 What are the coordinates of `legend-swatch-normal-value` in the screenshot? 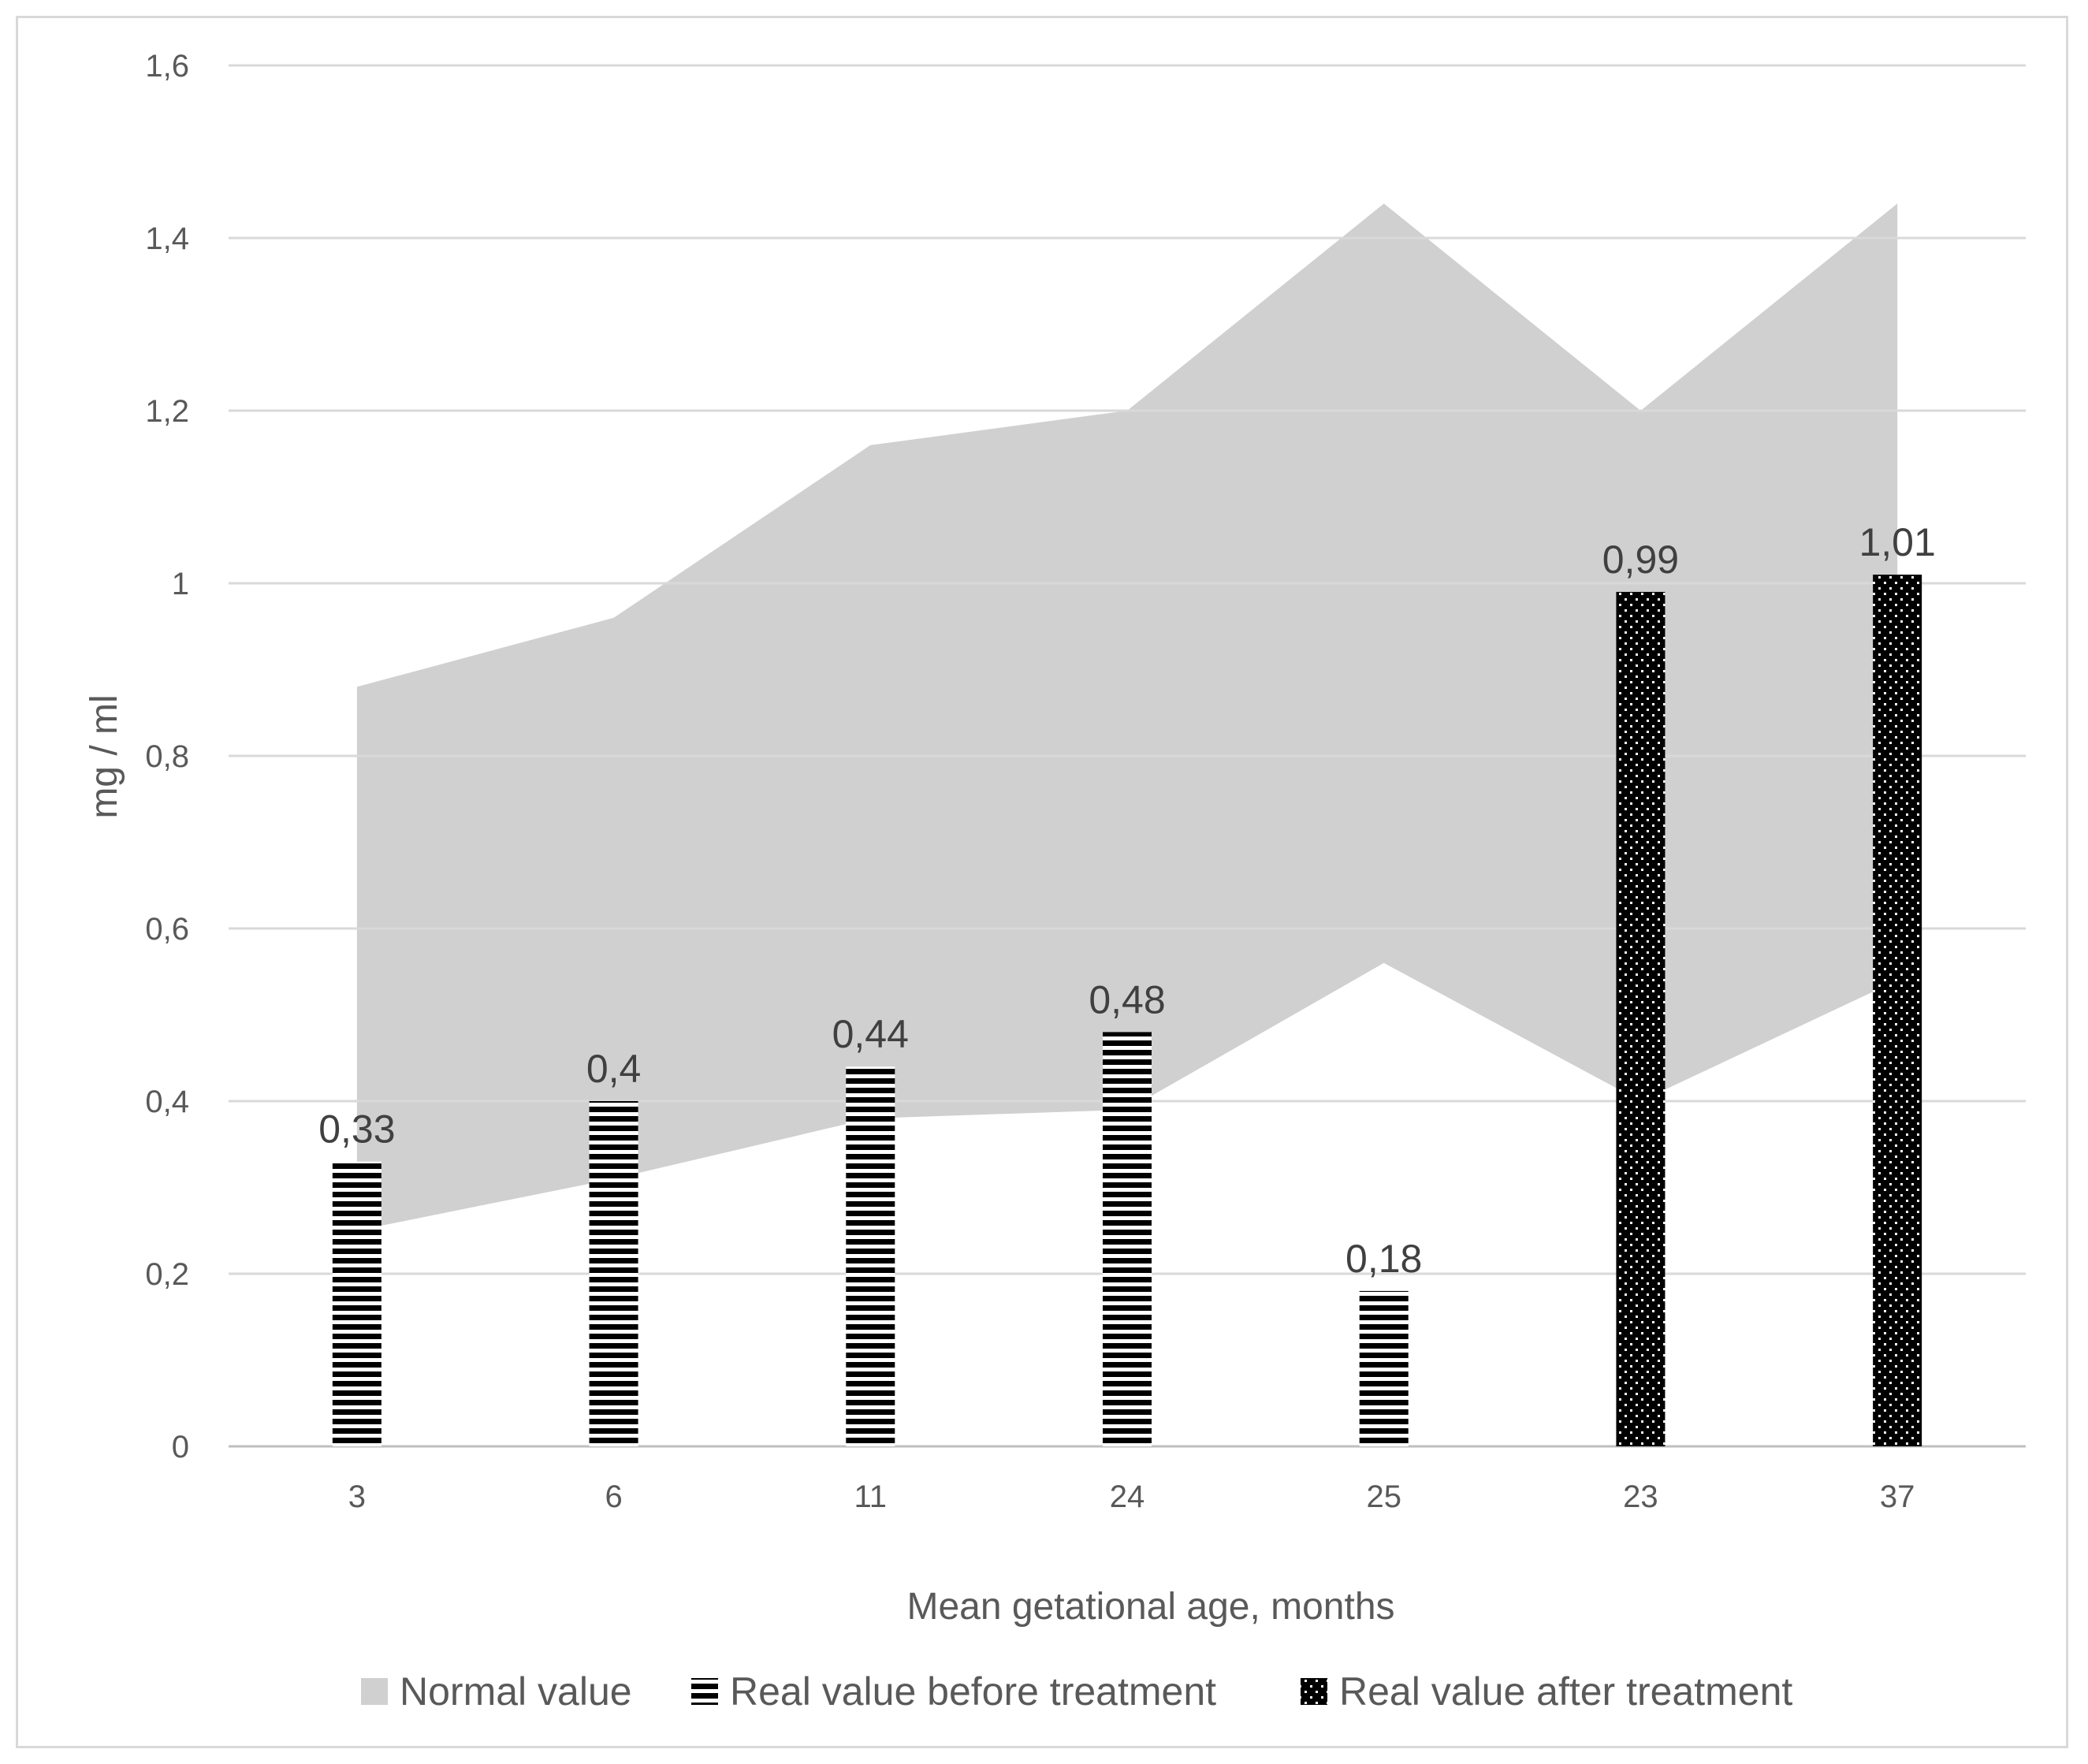 It's located at (374, 1691).